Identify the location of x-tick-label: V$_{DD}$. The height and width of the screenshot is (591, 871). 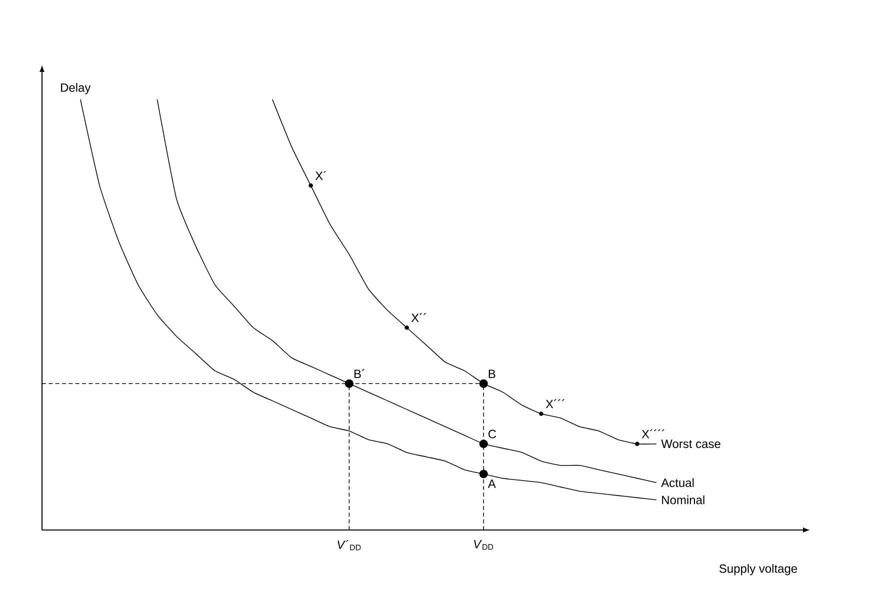
(484, 545).